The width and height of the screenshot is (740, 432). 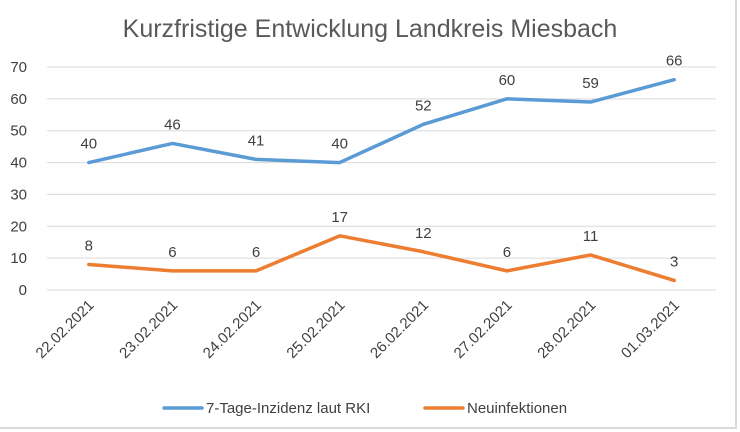 I want to click on legend-label: 7-Tage-Inzidenz laut RKI, so click(x=288, y=408).